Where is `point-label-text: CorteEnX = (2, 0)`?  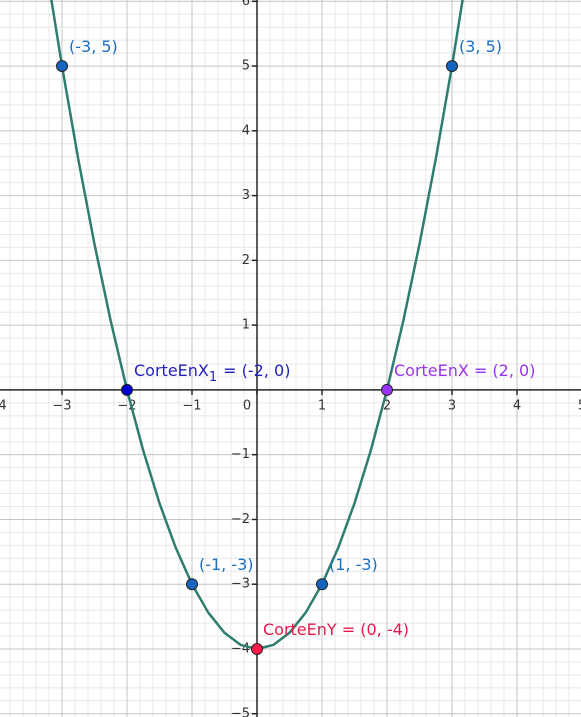 point-label-text: CorteEnX = (2, 0) is located at coordinates (464, 369).